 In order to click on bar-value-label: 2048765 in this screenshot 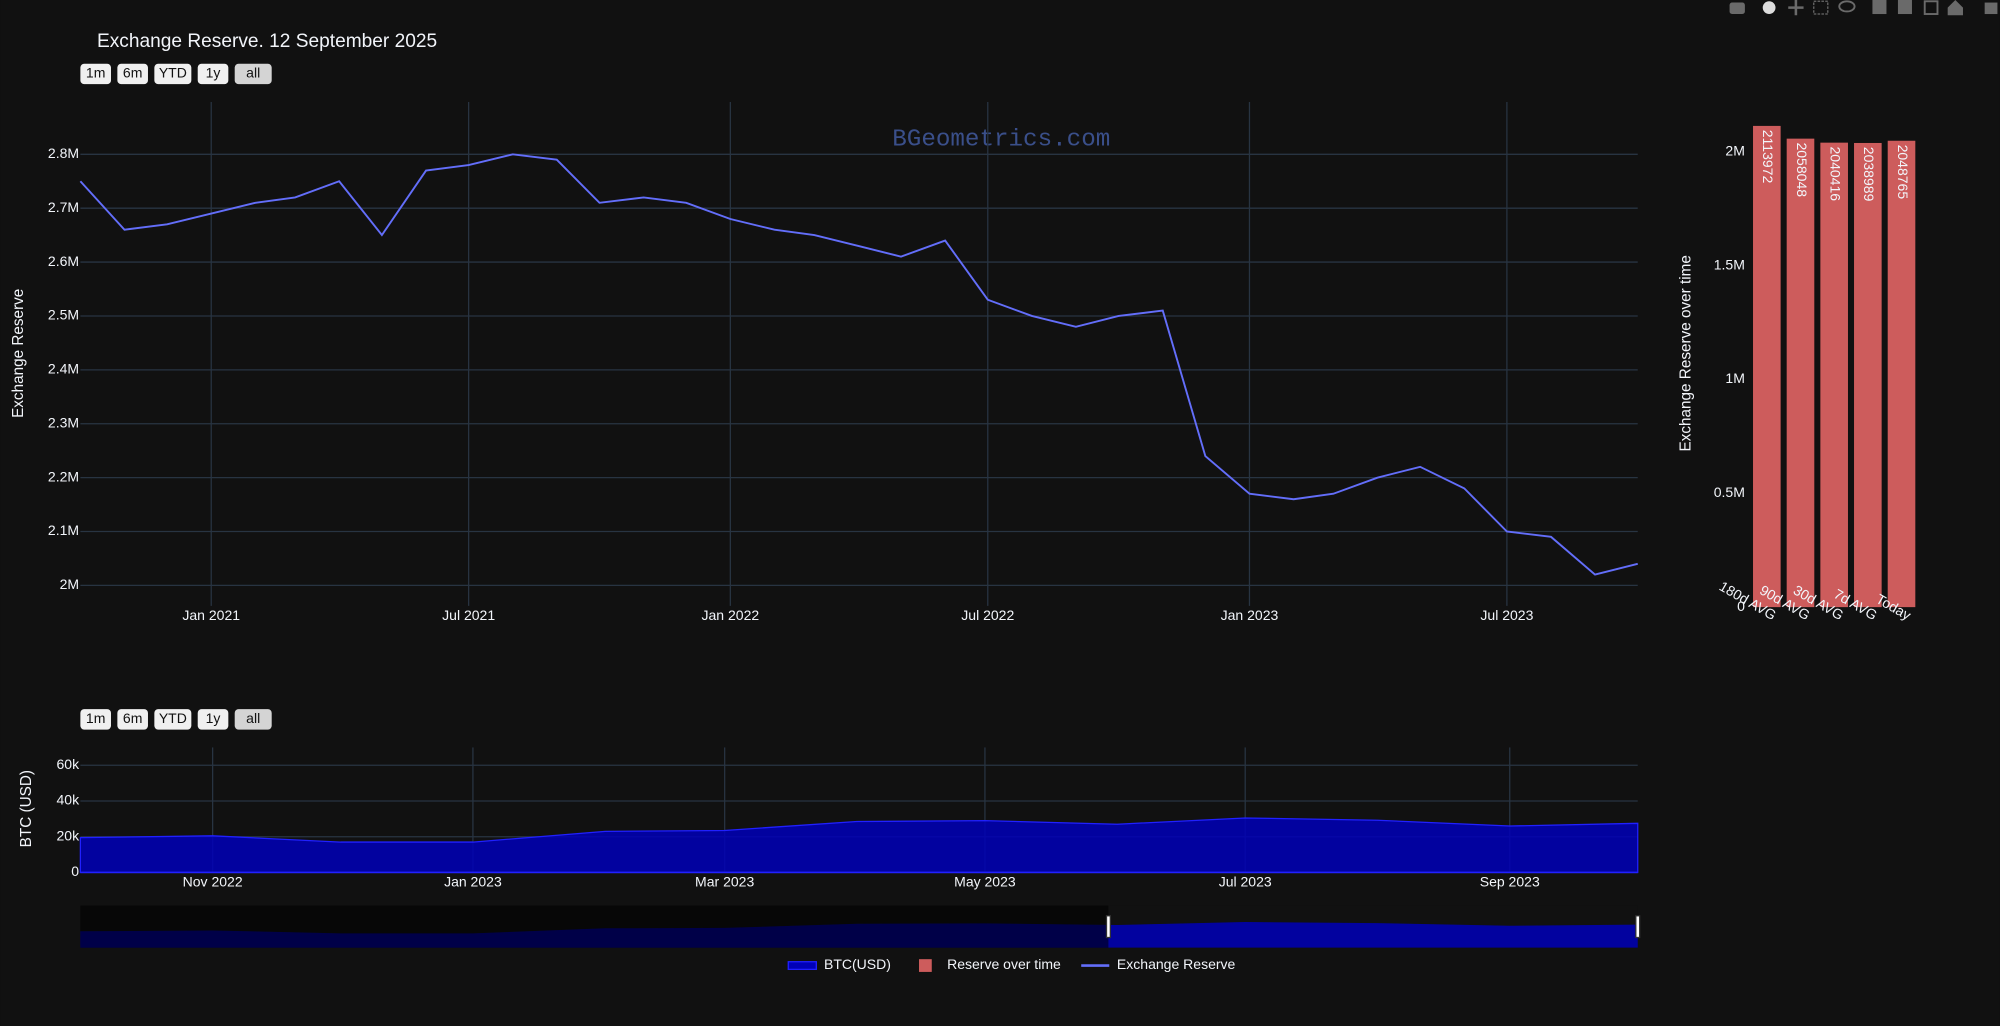, I will do `click(1903, 172)`.